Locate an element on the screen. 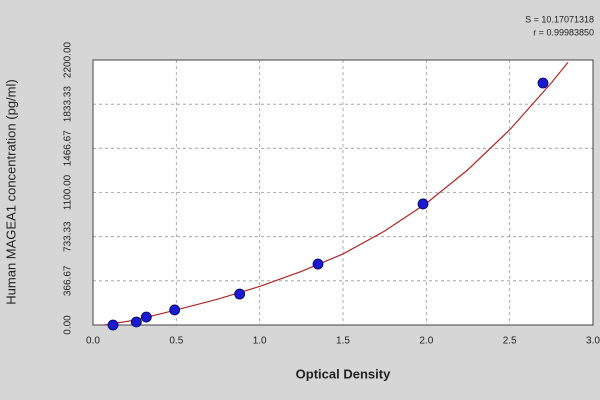 The width and height of the screenshot is (600, 400). x-tick-label: 1.0 is located at coordinates (260, 341).